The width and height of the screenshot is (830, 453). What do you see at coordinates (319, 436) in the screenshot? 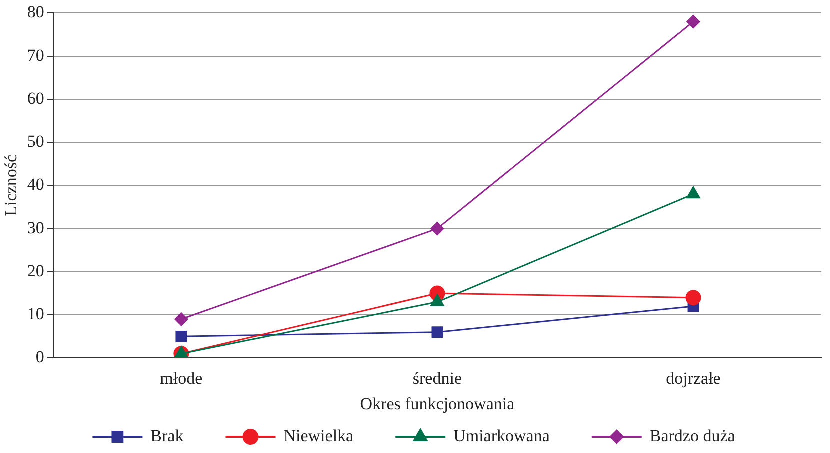
I see `legend-label: Niewielka` at bounding box center [319, 436].